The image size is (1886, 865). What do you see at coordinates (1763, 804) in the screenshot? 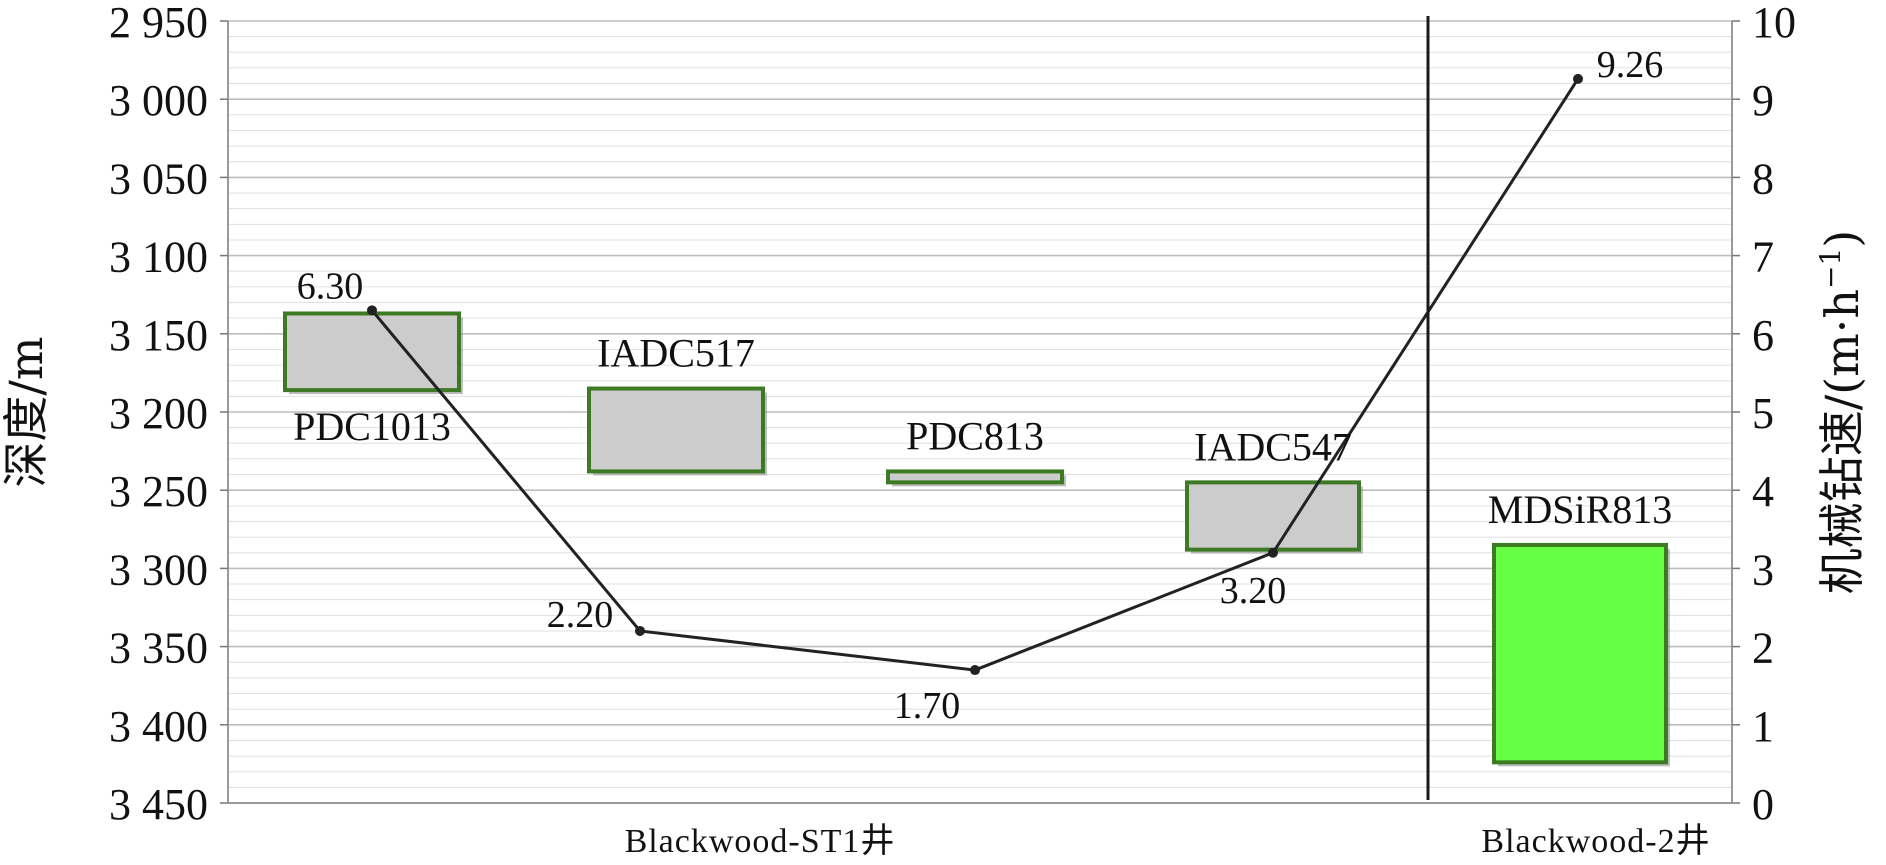
I see `right-tick-label: 0` at bounding box center [1763, 804].